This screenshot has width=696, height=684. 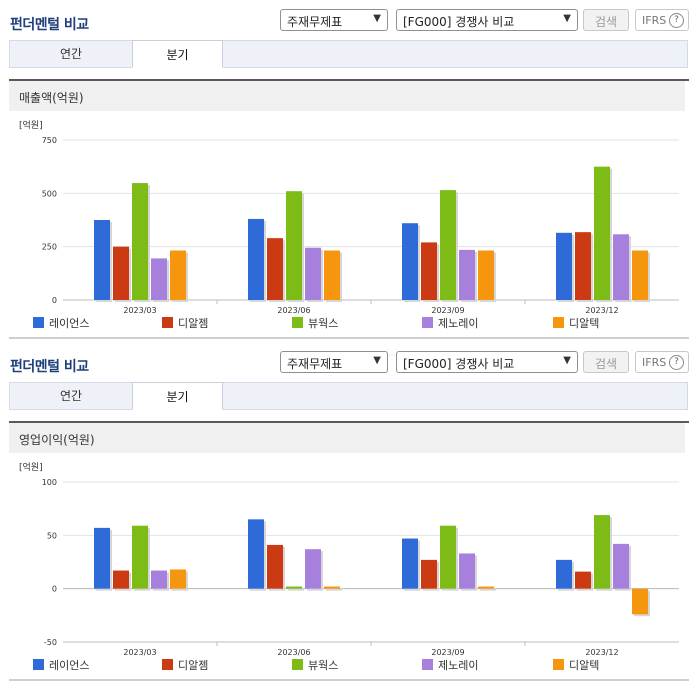 What do you see at coordinates (347, 96) in the screenshot?
I see `chart-header: 매출액(억원)` at bounding box center [347, 96].